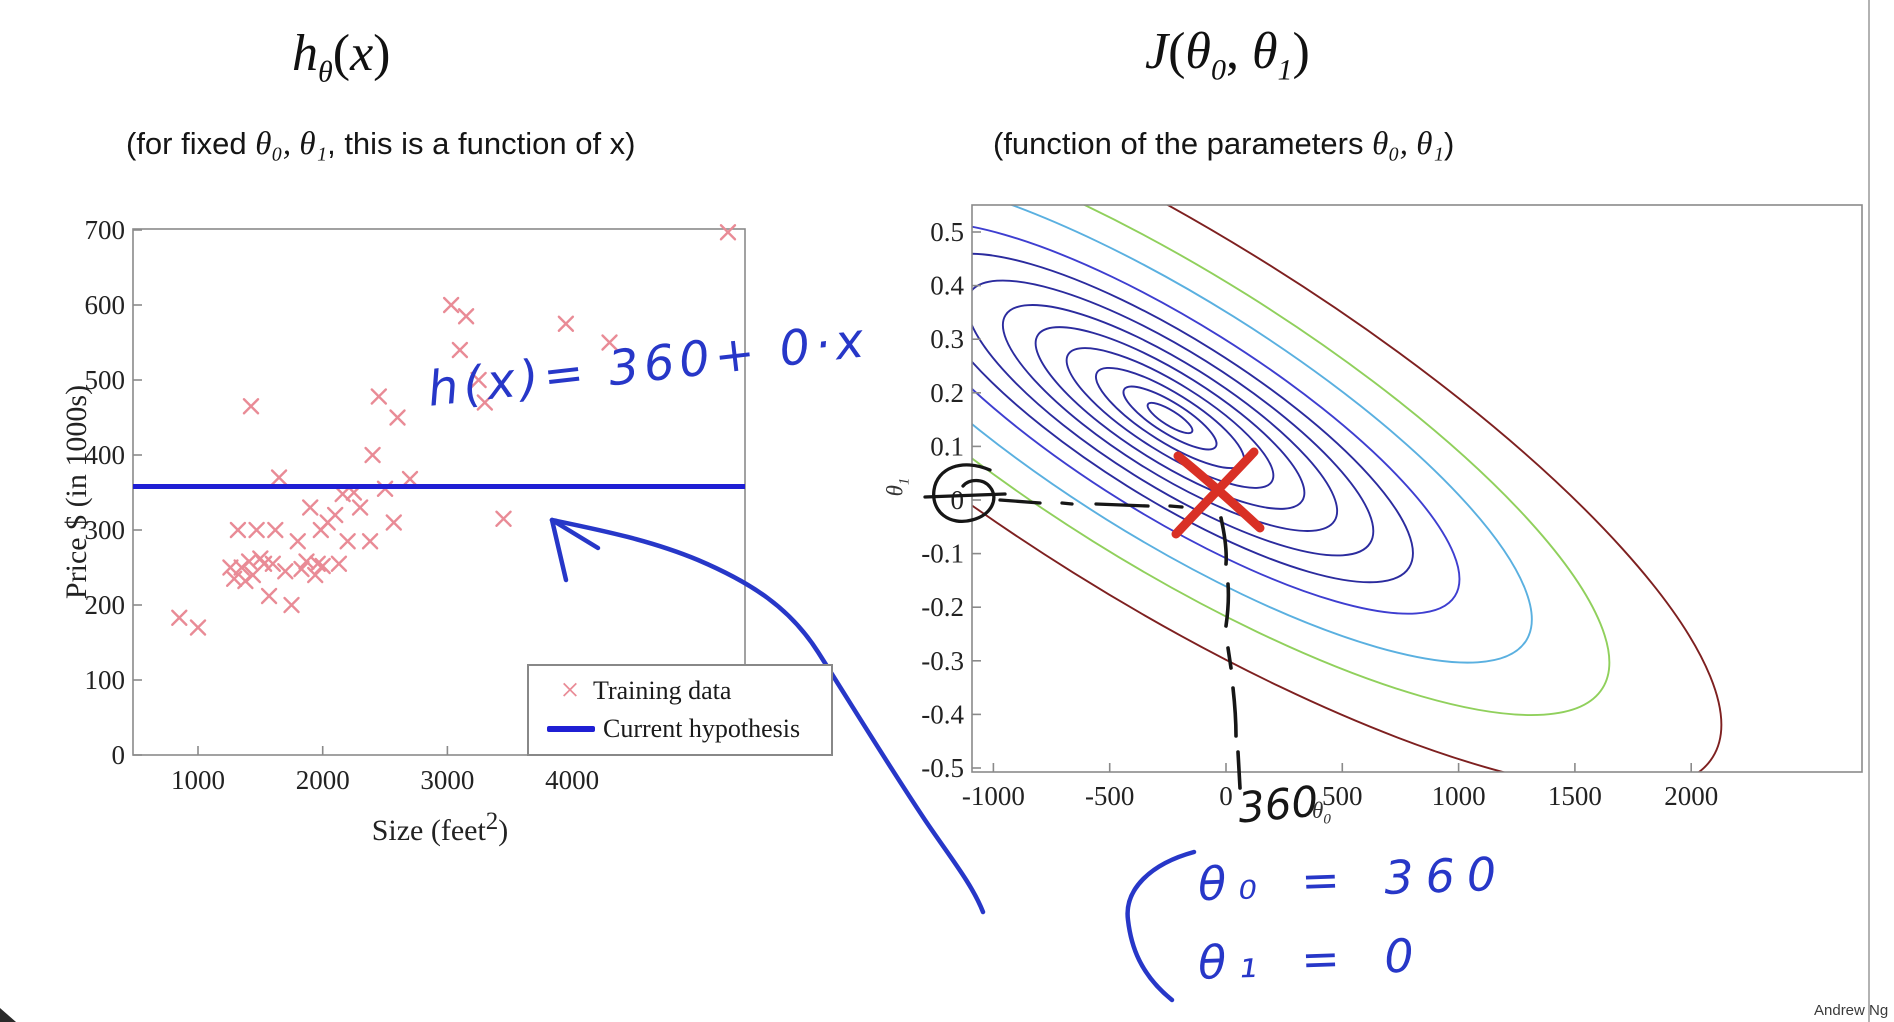  I want to click on y-tick-label: 0.3, so click(947, 339).